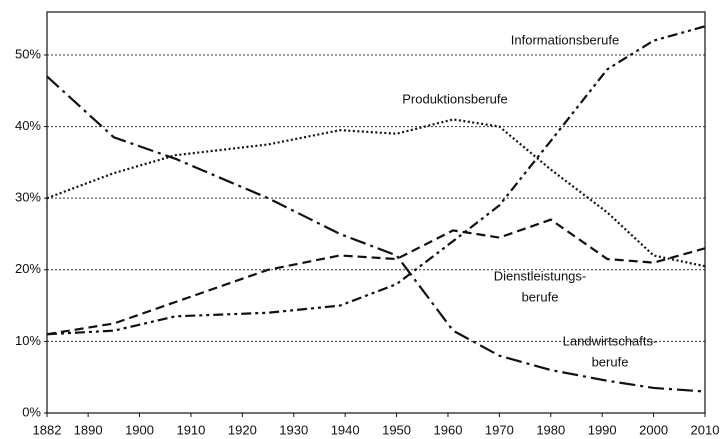 This screenshot has height=439, width=722. What do you see at coordinates (31, 411) in the screenshot?
I see `y-tick-label: 0%` at bounding box center [31, 411].